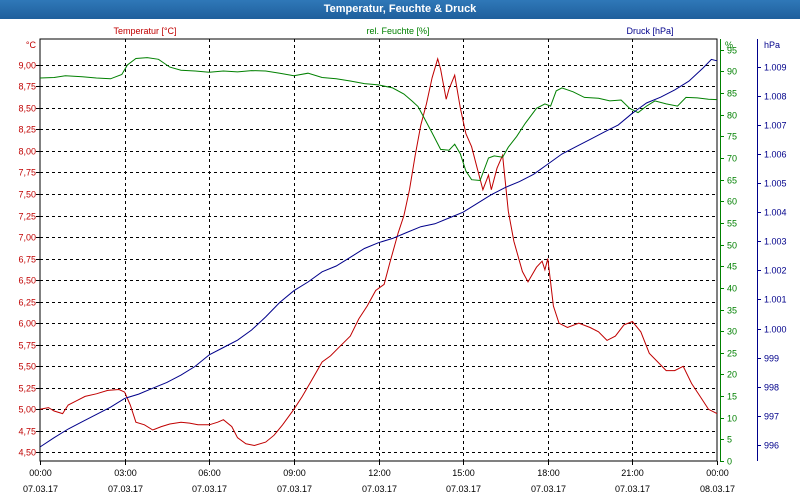 Image resolution: width=800 pixels, height=500 pixels. I want to click on legend-humidity: rel. Feuchte [%], so click(397, 31).